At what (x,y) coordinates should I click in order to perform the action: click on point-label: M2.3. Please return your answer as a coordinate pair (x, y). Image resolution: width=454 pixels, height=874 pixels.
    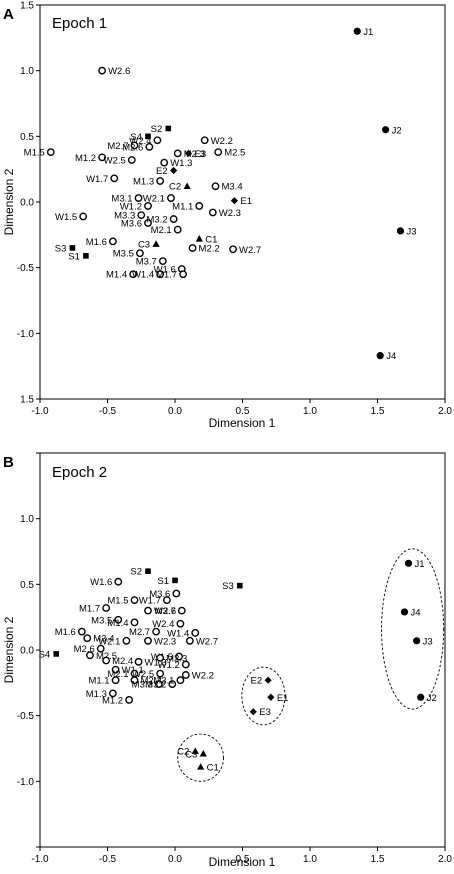
    Looking at the image, I should click on (176, 658).